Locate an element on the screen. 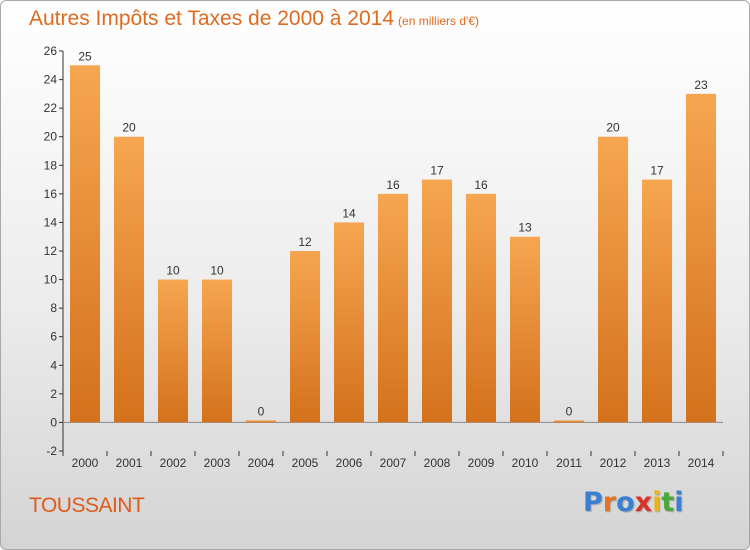  x-tick-label: 2010 is located at coordinates (525, 463).